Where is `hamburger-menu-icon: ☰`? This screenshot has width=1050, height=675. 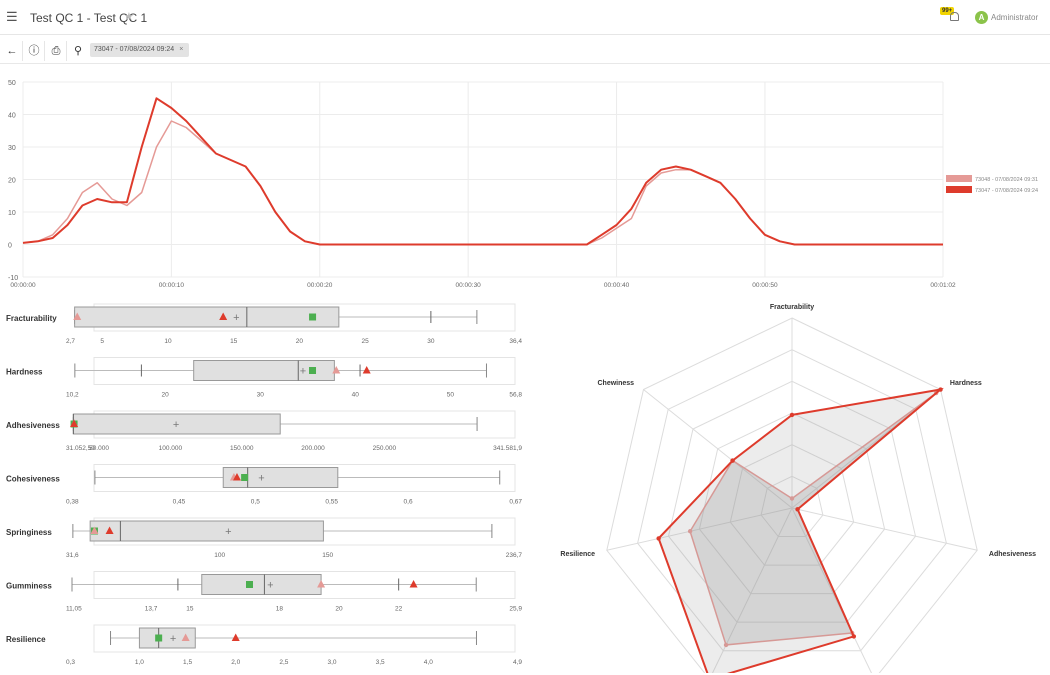
hamburger-menu-icon: ☰ is located at coordinates (12, 16).